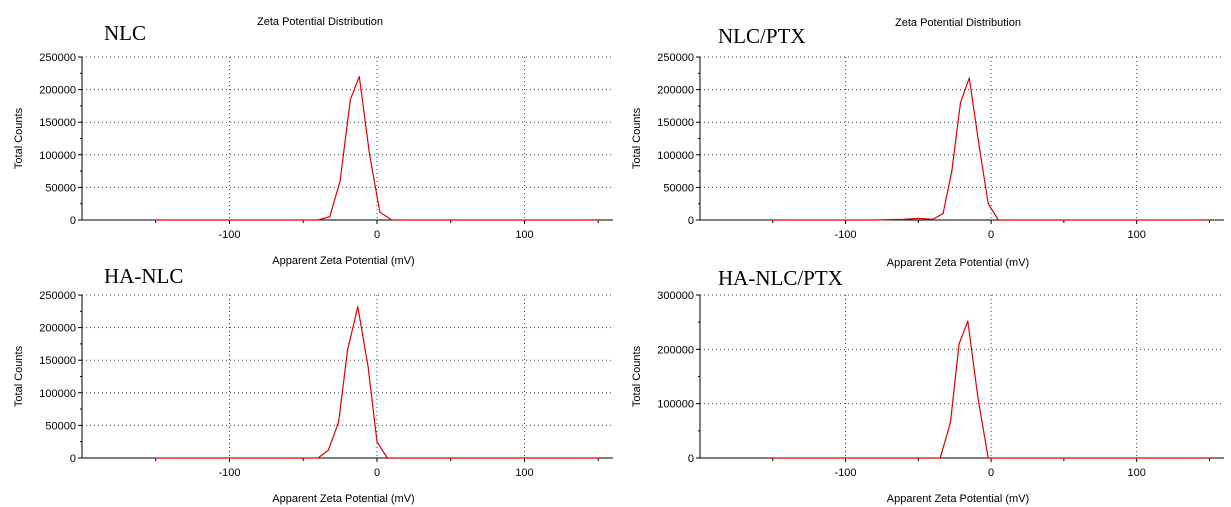 This screenshot has height=507, width=1231. Describe the element at coordinates (125, 33) in the screenshot. I see `panel-label: NLC` at that location.